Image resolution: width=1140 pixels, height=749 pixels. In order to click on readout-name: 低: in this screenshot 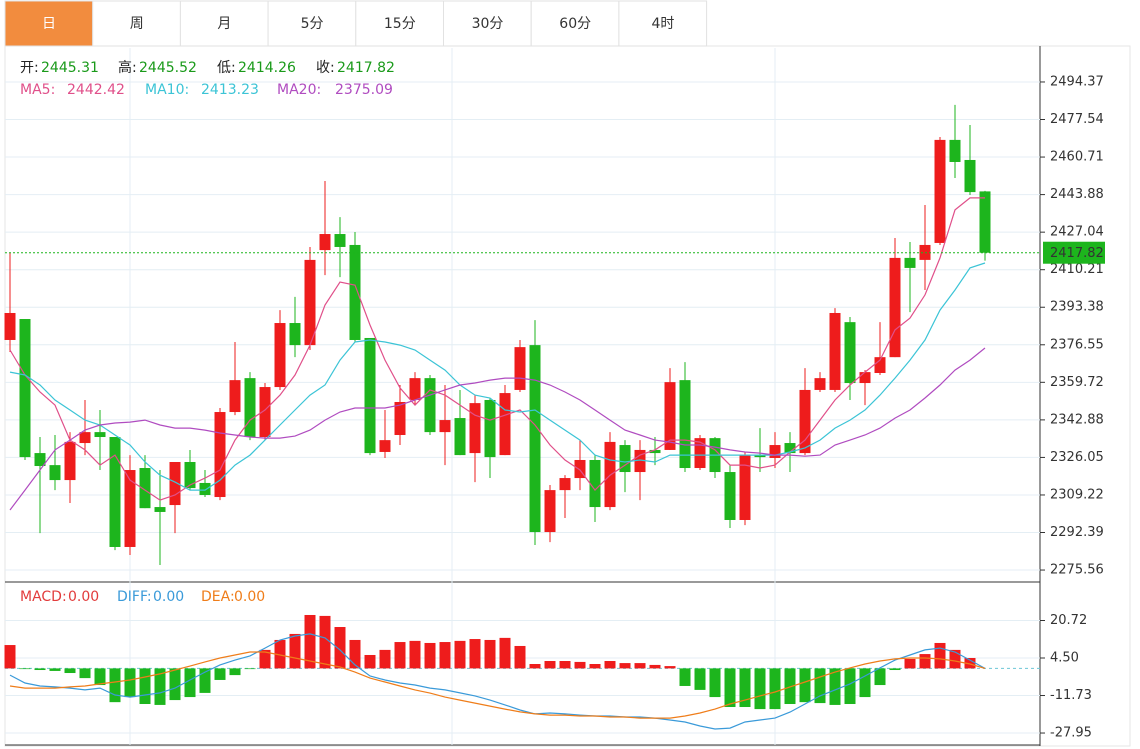, I will do `click(226, 68)`.